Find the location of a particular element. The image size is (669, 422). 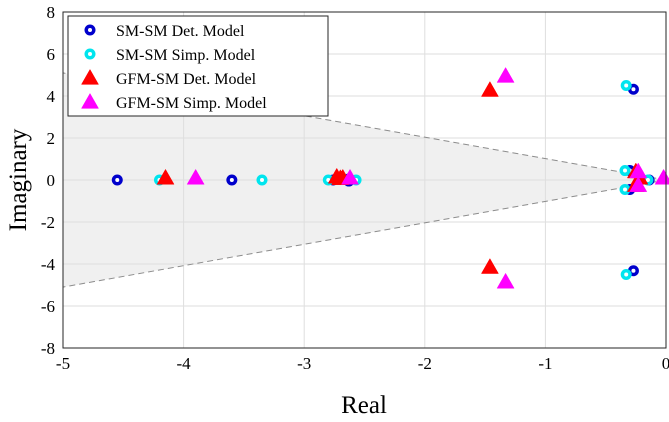

x-tick-label: -1 is located at coordinates (545, 363).